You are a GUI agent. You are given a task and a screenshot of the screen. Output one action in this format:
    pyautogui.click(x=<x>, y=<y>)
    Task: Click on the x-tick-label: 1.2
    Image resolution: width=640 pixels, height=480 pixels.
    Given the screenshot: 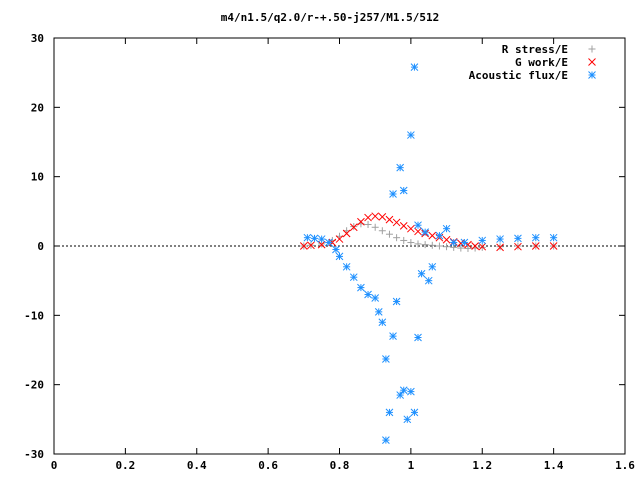 What is the action you would take?
    pyautogui.click(x=482, y=465)
    